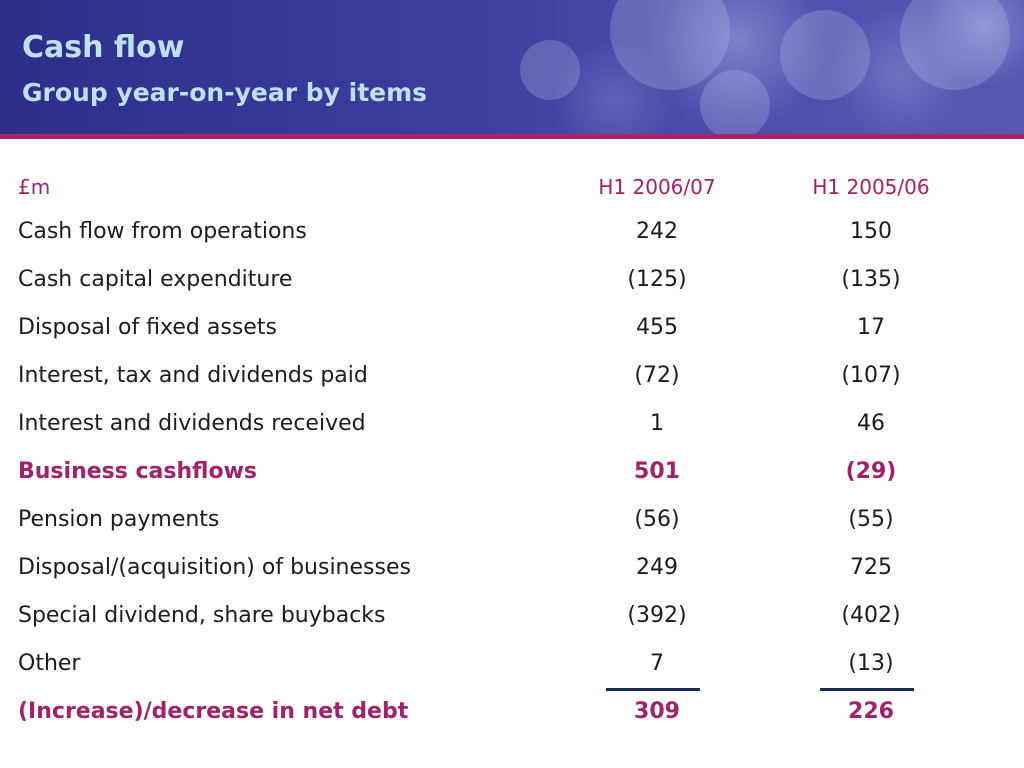 Image resolution: width=1024 pixels, height=768 pixels. Describe the element at coordinates (193, 375) in the screenshot. I see `row-label: Interest, tax and dividends paid` at that location.